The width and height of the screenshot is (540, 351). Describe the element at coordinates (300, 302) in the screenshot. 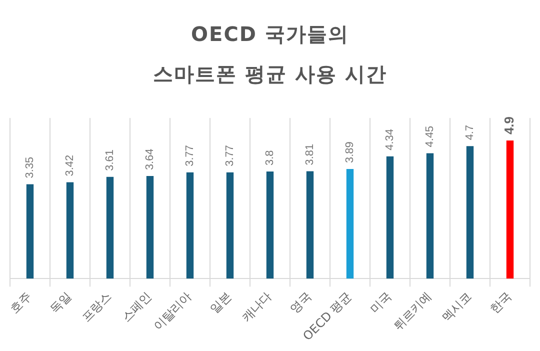

I see `x-tick-label: 영국` at that location.